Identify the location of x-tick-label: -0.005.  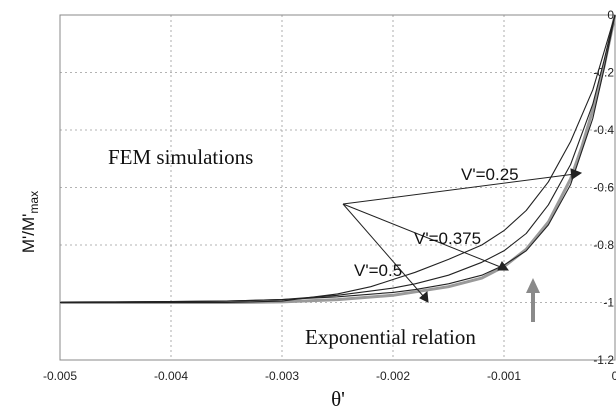
(60, 376).